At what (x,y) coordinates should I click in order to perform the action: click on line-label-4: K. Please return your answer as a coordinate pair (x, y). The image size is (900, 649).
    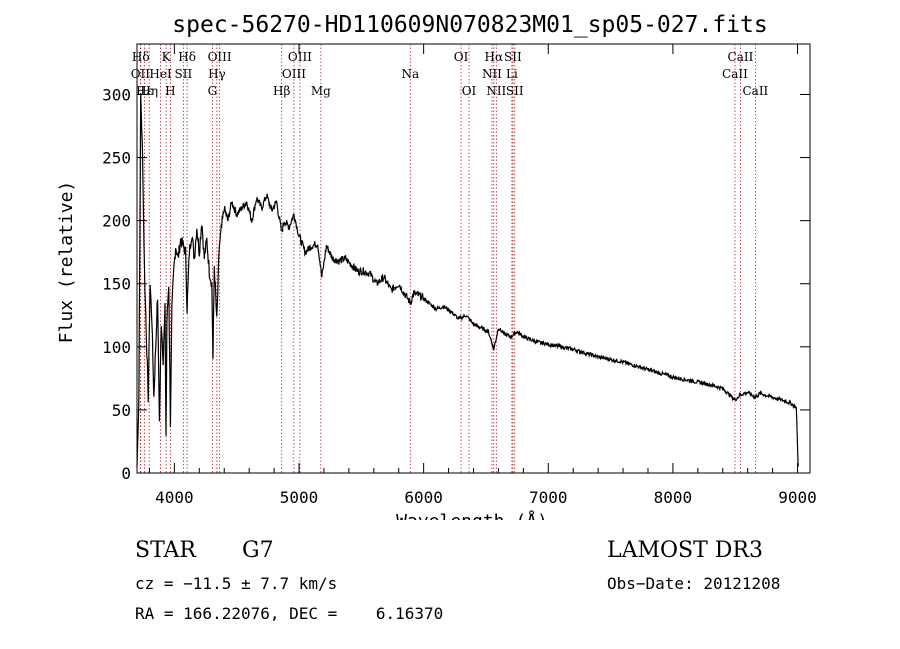
    Looking at the image, I should click on (167, 57).